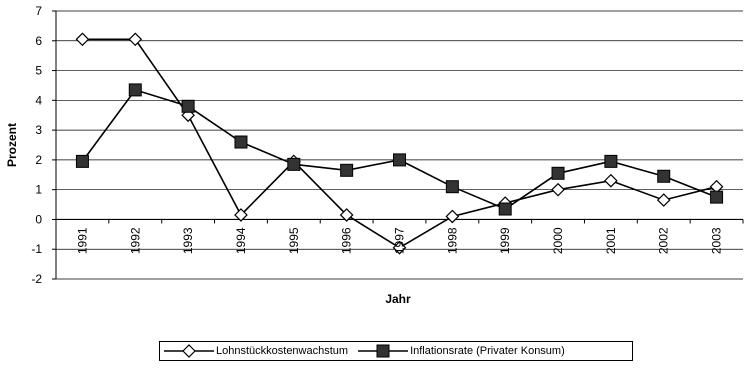 Image resolution: width=749 pixels, height=368 pixels. I want to click on y-tick-label: 6, so click(38, 41).